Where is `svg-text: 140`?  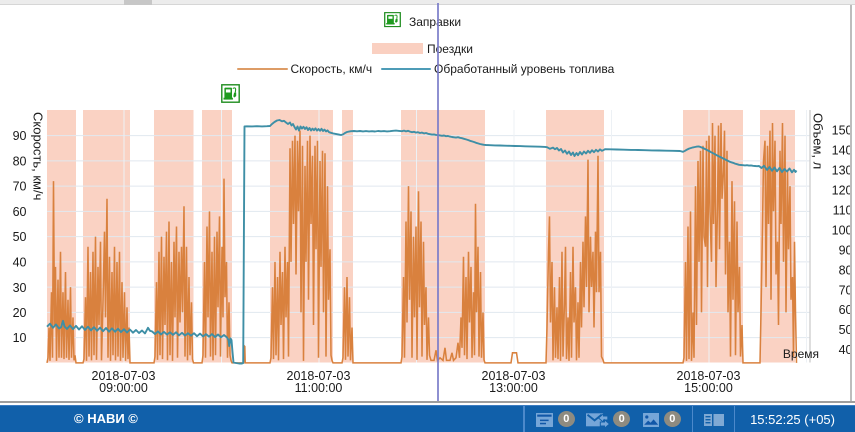 svg-text: 140 is located at coordinates (842, 151).